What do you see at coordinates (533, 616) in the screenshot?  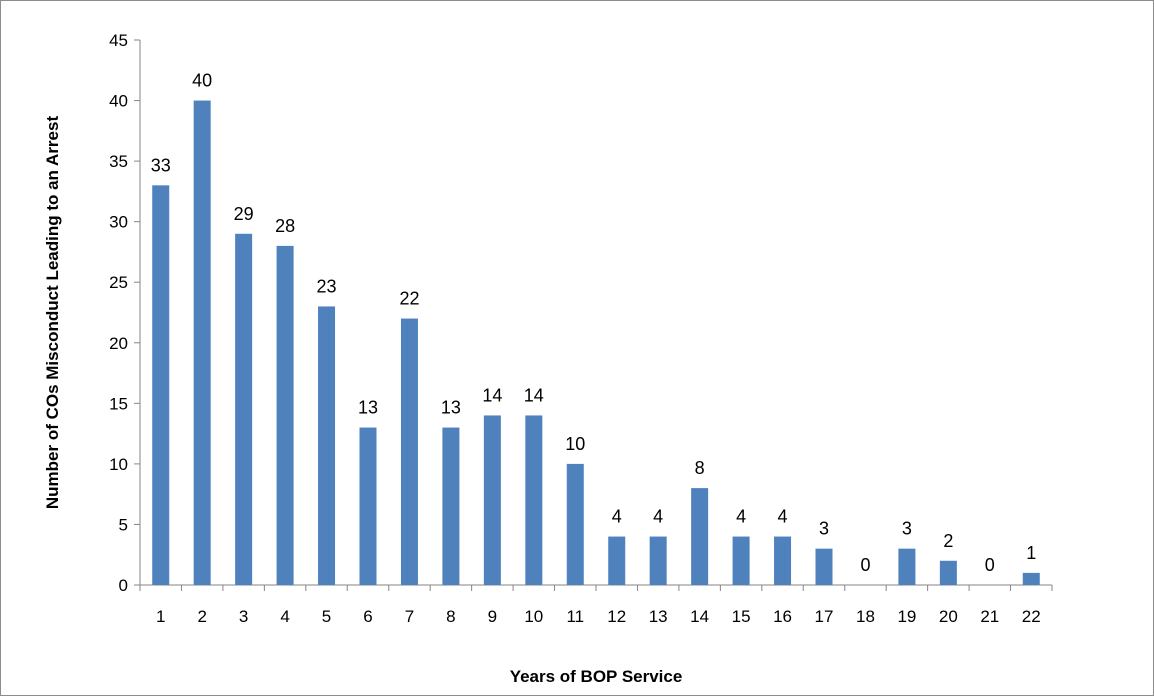 I see `x-tick-label: 10` at bounding box center [533, 616].